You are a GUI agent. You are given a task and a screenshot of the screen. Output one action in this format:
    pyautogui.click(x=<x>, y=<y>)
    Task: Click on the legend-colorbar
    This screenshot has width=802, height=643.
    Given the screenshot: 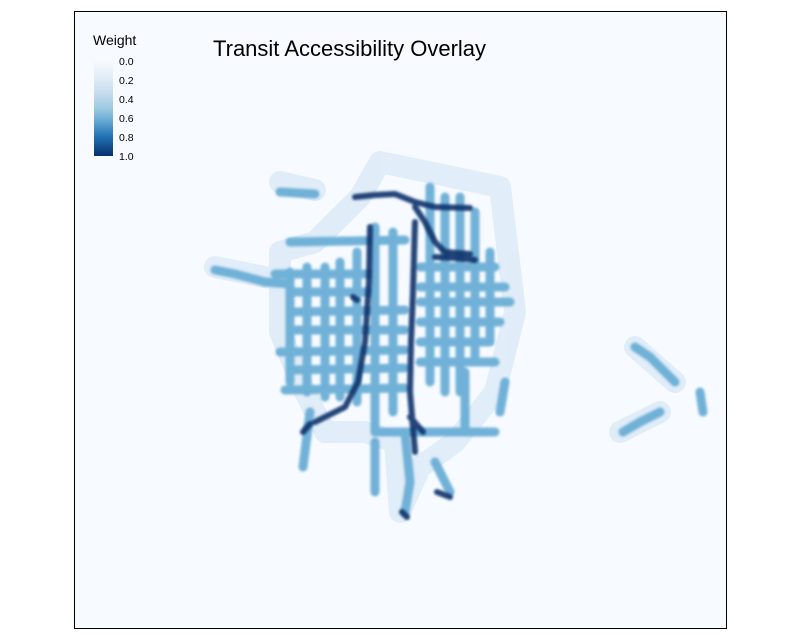 What is the action you would take?
    pyautogui.click(x=103, y=108)
    